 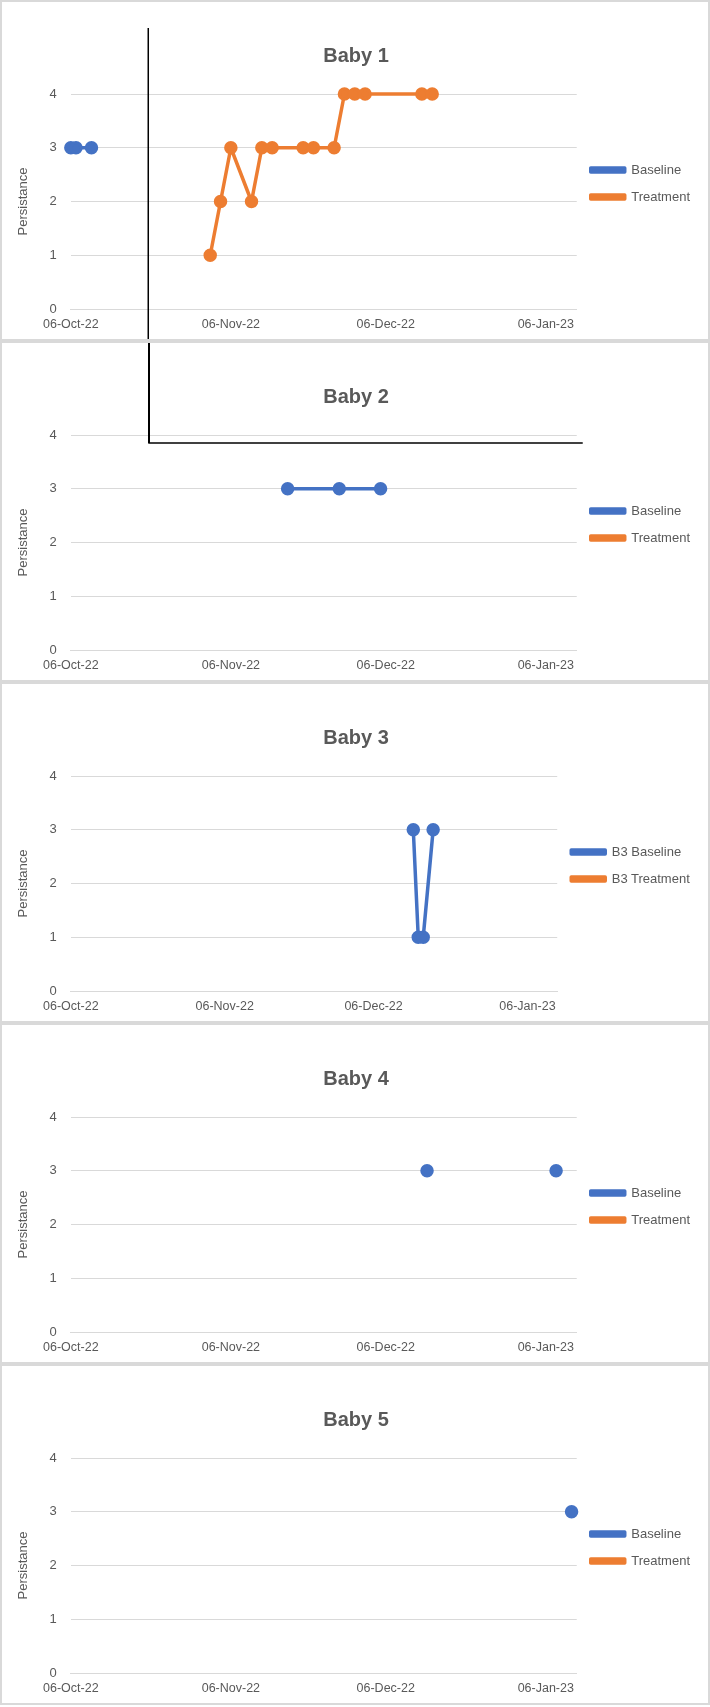 What do you see at coordinates (356, 736) in the screenshot?
I see `chart-title: Baby 3` at bounding box center [356, 736].